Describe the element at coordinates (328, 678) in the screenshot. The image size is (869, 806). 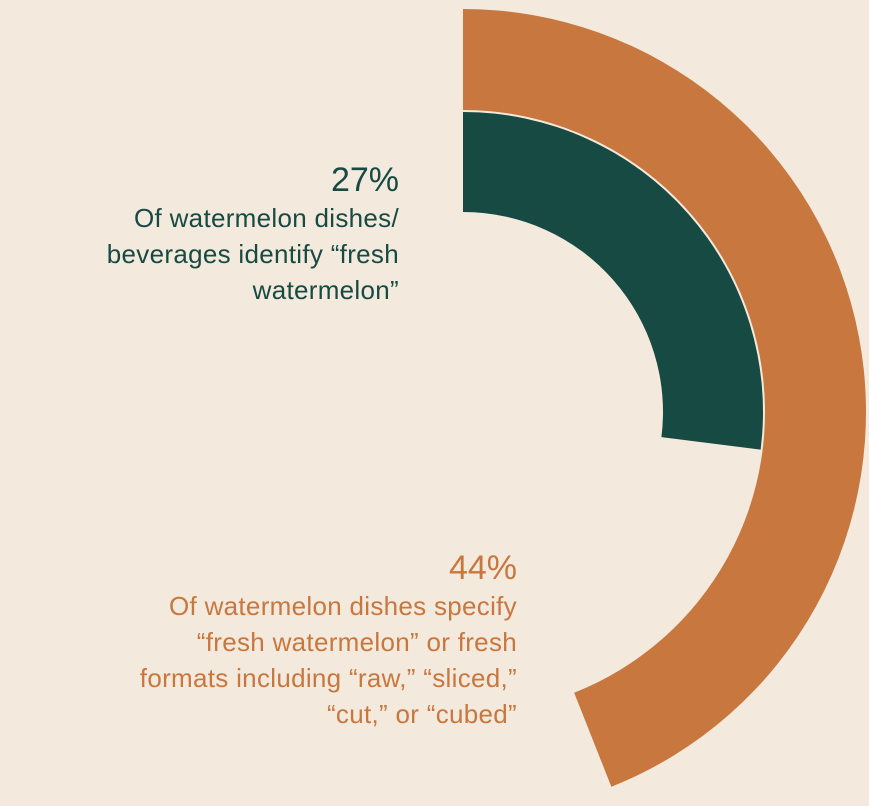
I see `stat-label-line: formats including “raw,” “sliced,”` at that location.